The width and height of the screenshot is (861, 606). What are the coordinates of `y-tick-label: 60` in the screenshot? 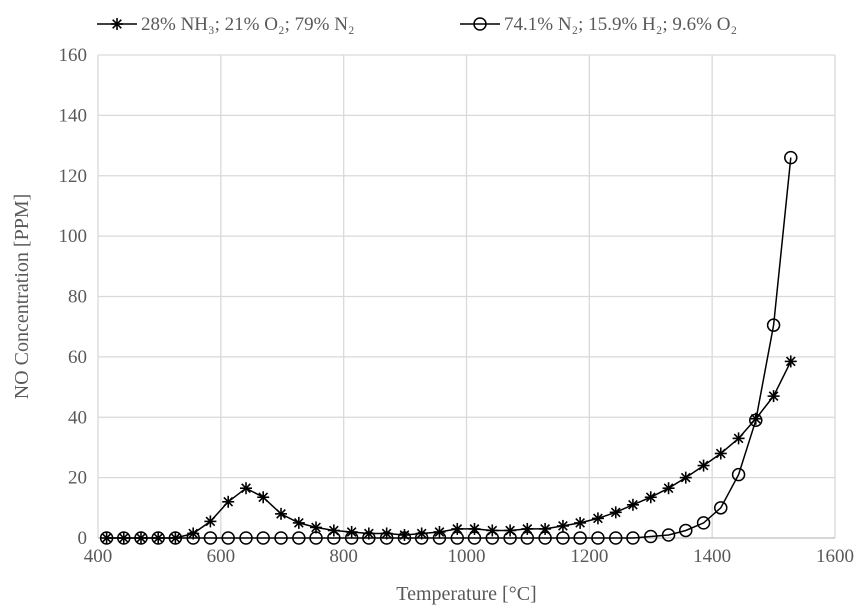 It's located at (77, 357).